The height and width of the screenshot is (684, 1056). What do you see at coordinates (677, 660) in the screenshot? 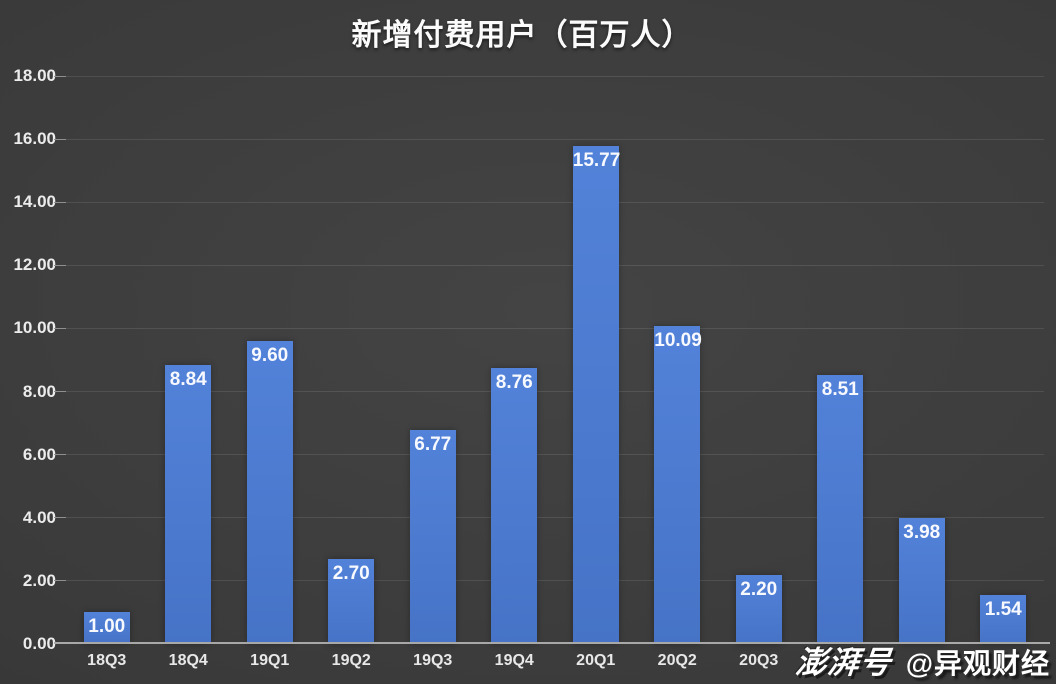
I see `x-axis-label: 20Q2` at bounding box center [677, 660].